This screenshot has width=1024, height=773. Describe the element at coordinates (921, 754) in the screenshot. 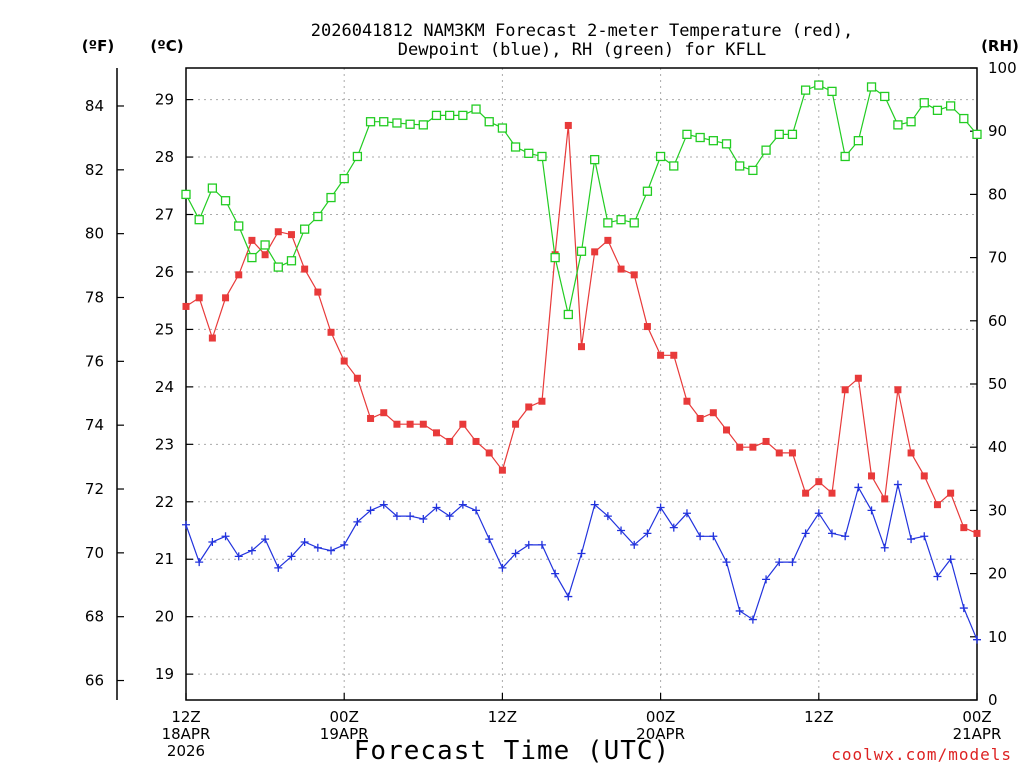

I see `credit-text: coolwx.com/models` at that location.